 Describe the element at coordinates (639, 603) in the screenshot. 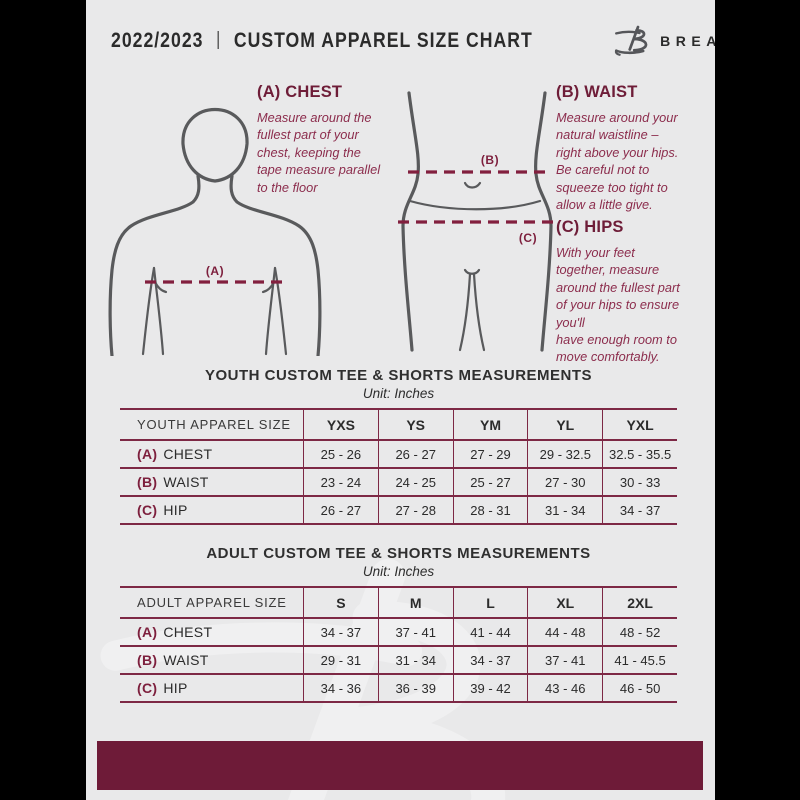

I see `size-column-header: 2XL` at that location.